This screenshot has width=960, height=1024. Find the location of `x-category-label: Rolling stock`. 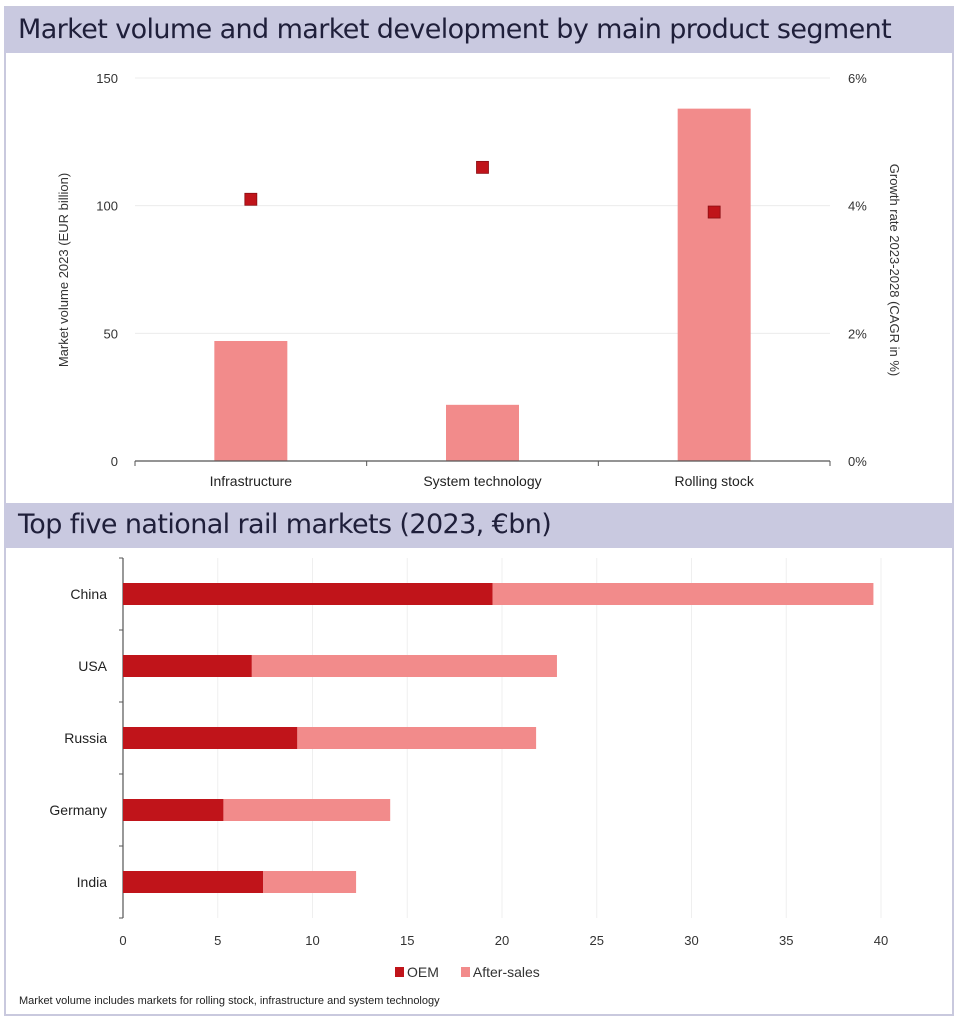

x-category-label: Rolling stock is located at coordinates (714, 481).